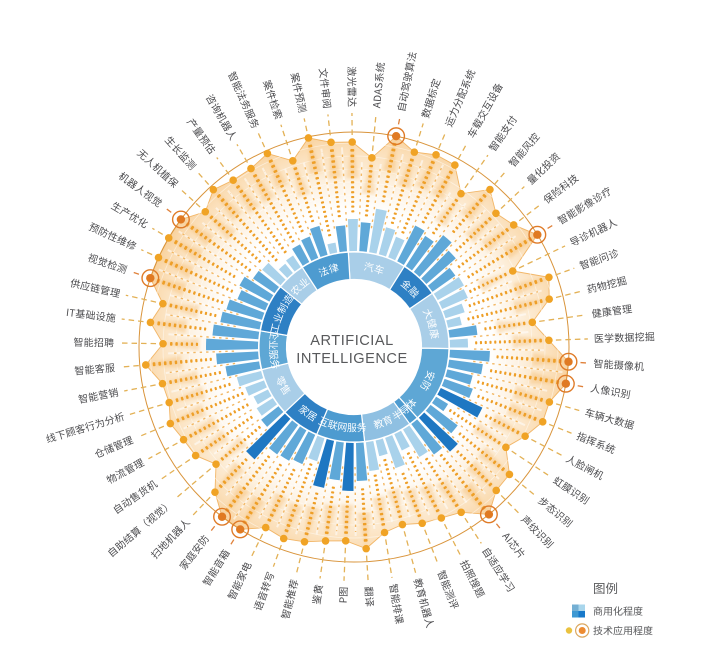  Describe the element at coordinates (351, 359) in the screenshot. I see `svg-text: INTELLIGENCE` at that location.